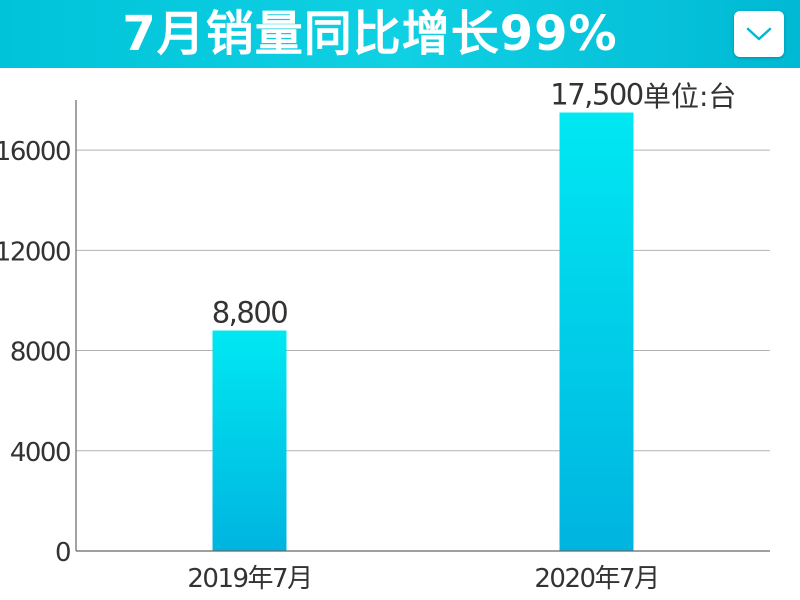  What do you see at coordinates (62, 553) in the screenshot?
I see `y-tick-label: 0` at bounding box center [62, 553].